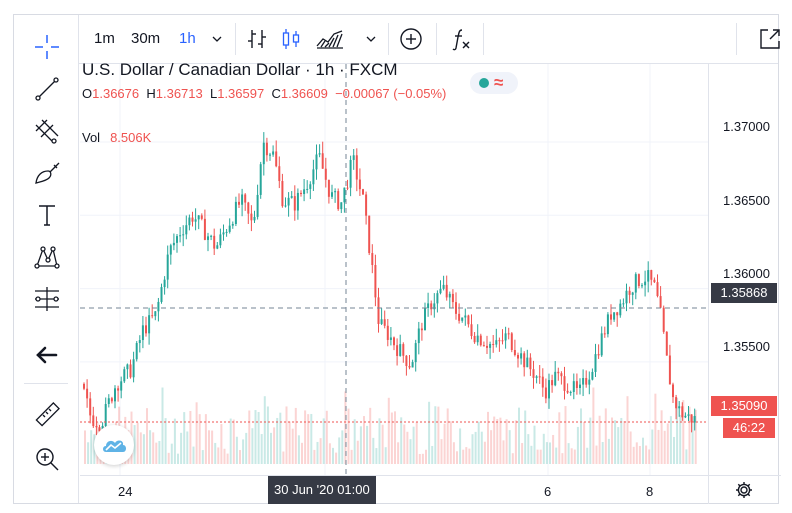  What do you see at coordinates (125, 491) in the screenshot?
I see `time-tick: 24` at bounding box center [125, 491].